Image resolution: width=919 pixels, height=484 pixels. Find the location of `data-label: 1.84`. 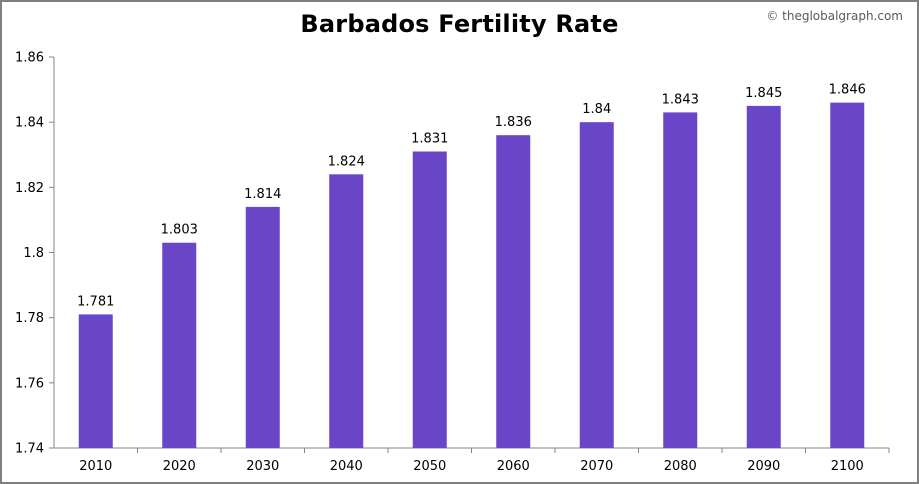

data-label: 1.84 is located at coordinates (596, 109).